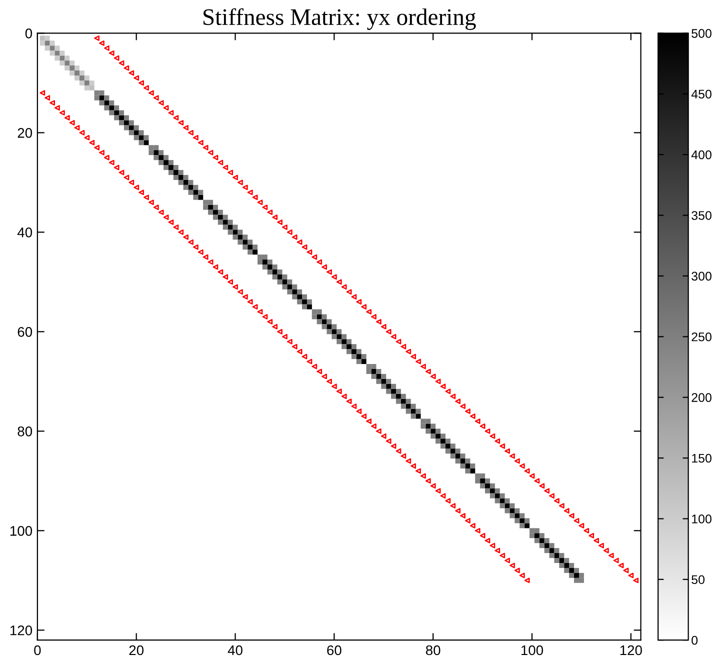 The height and width of the screenshot is (664, 720). What do you see at coordinates (340, 19) in the screenshot?
I see `chart-title: Stiffness Matrix: yx ordering` at bounding box center [340, 19].